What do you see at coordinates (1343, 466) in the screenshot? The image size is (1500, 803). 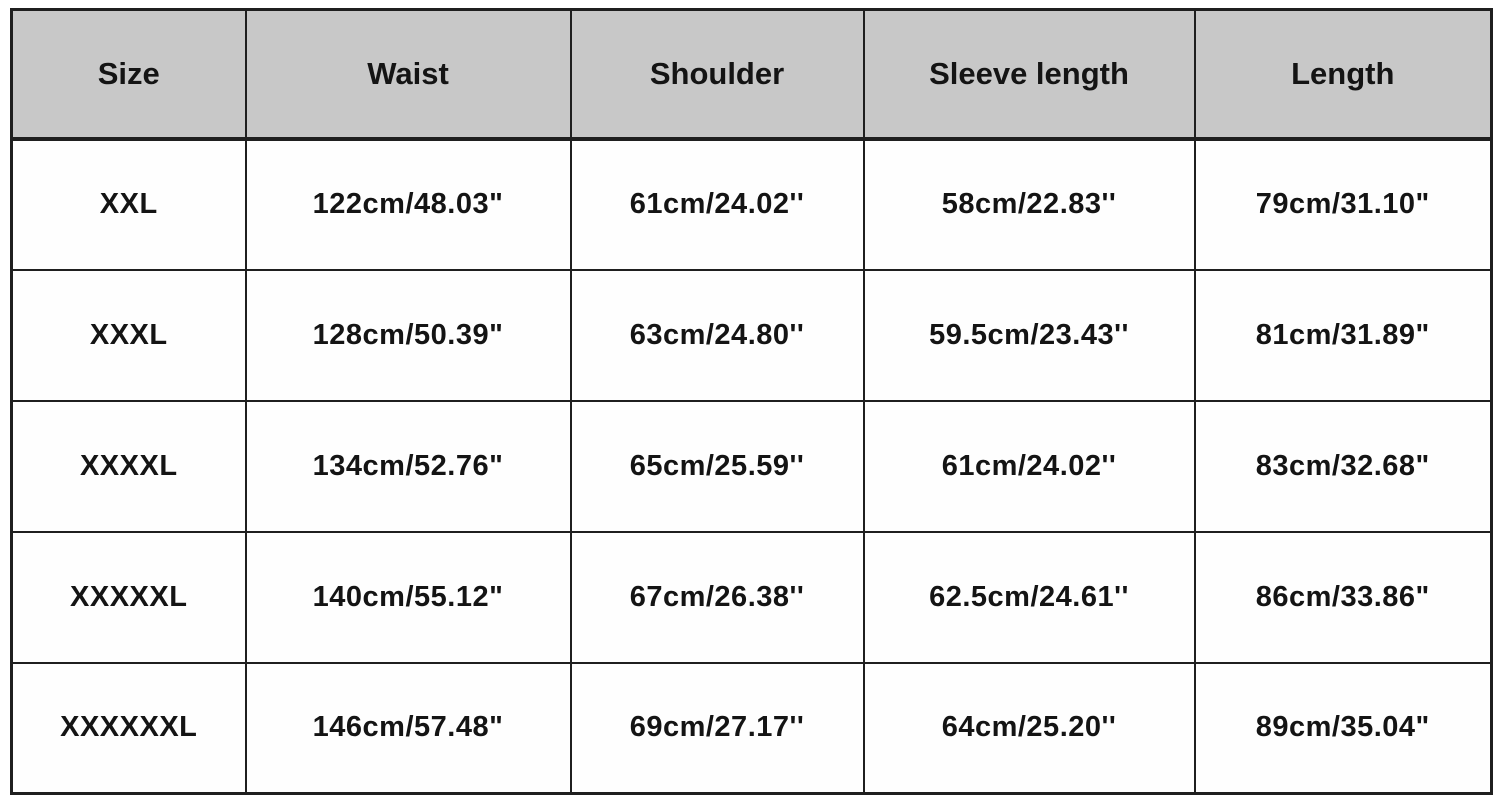 I see `length-cell: 83cm/32.68"` at bounding box center [1343, 466].